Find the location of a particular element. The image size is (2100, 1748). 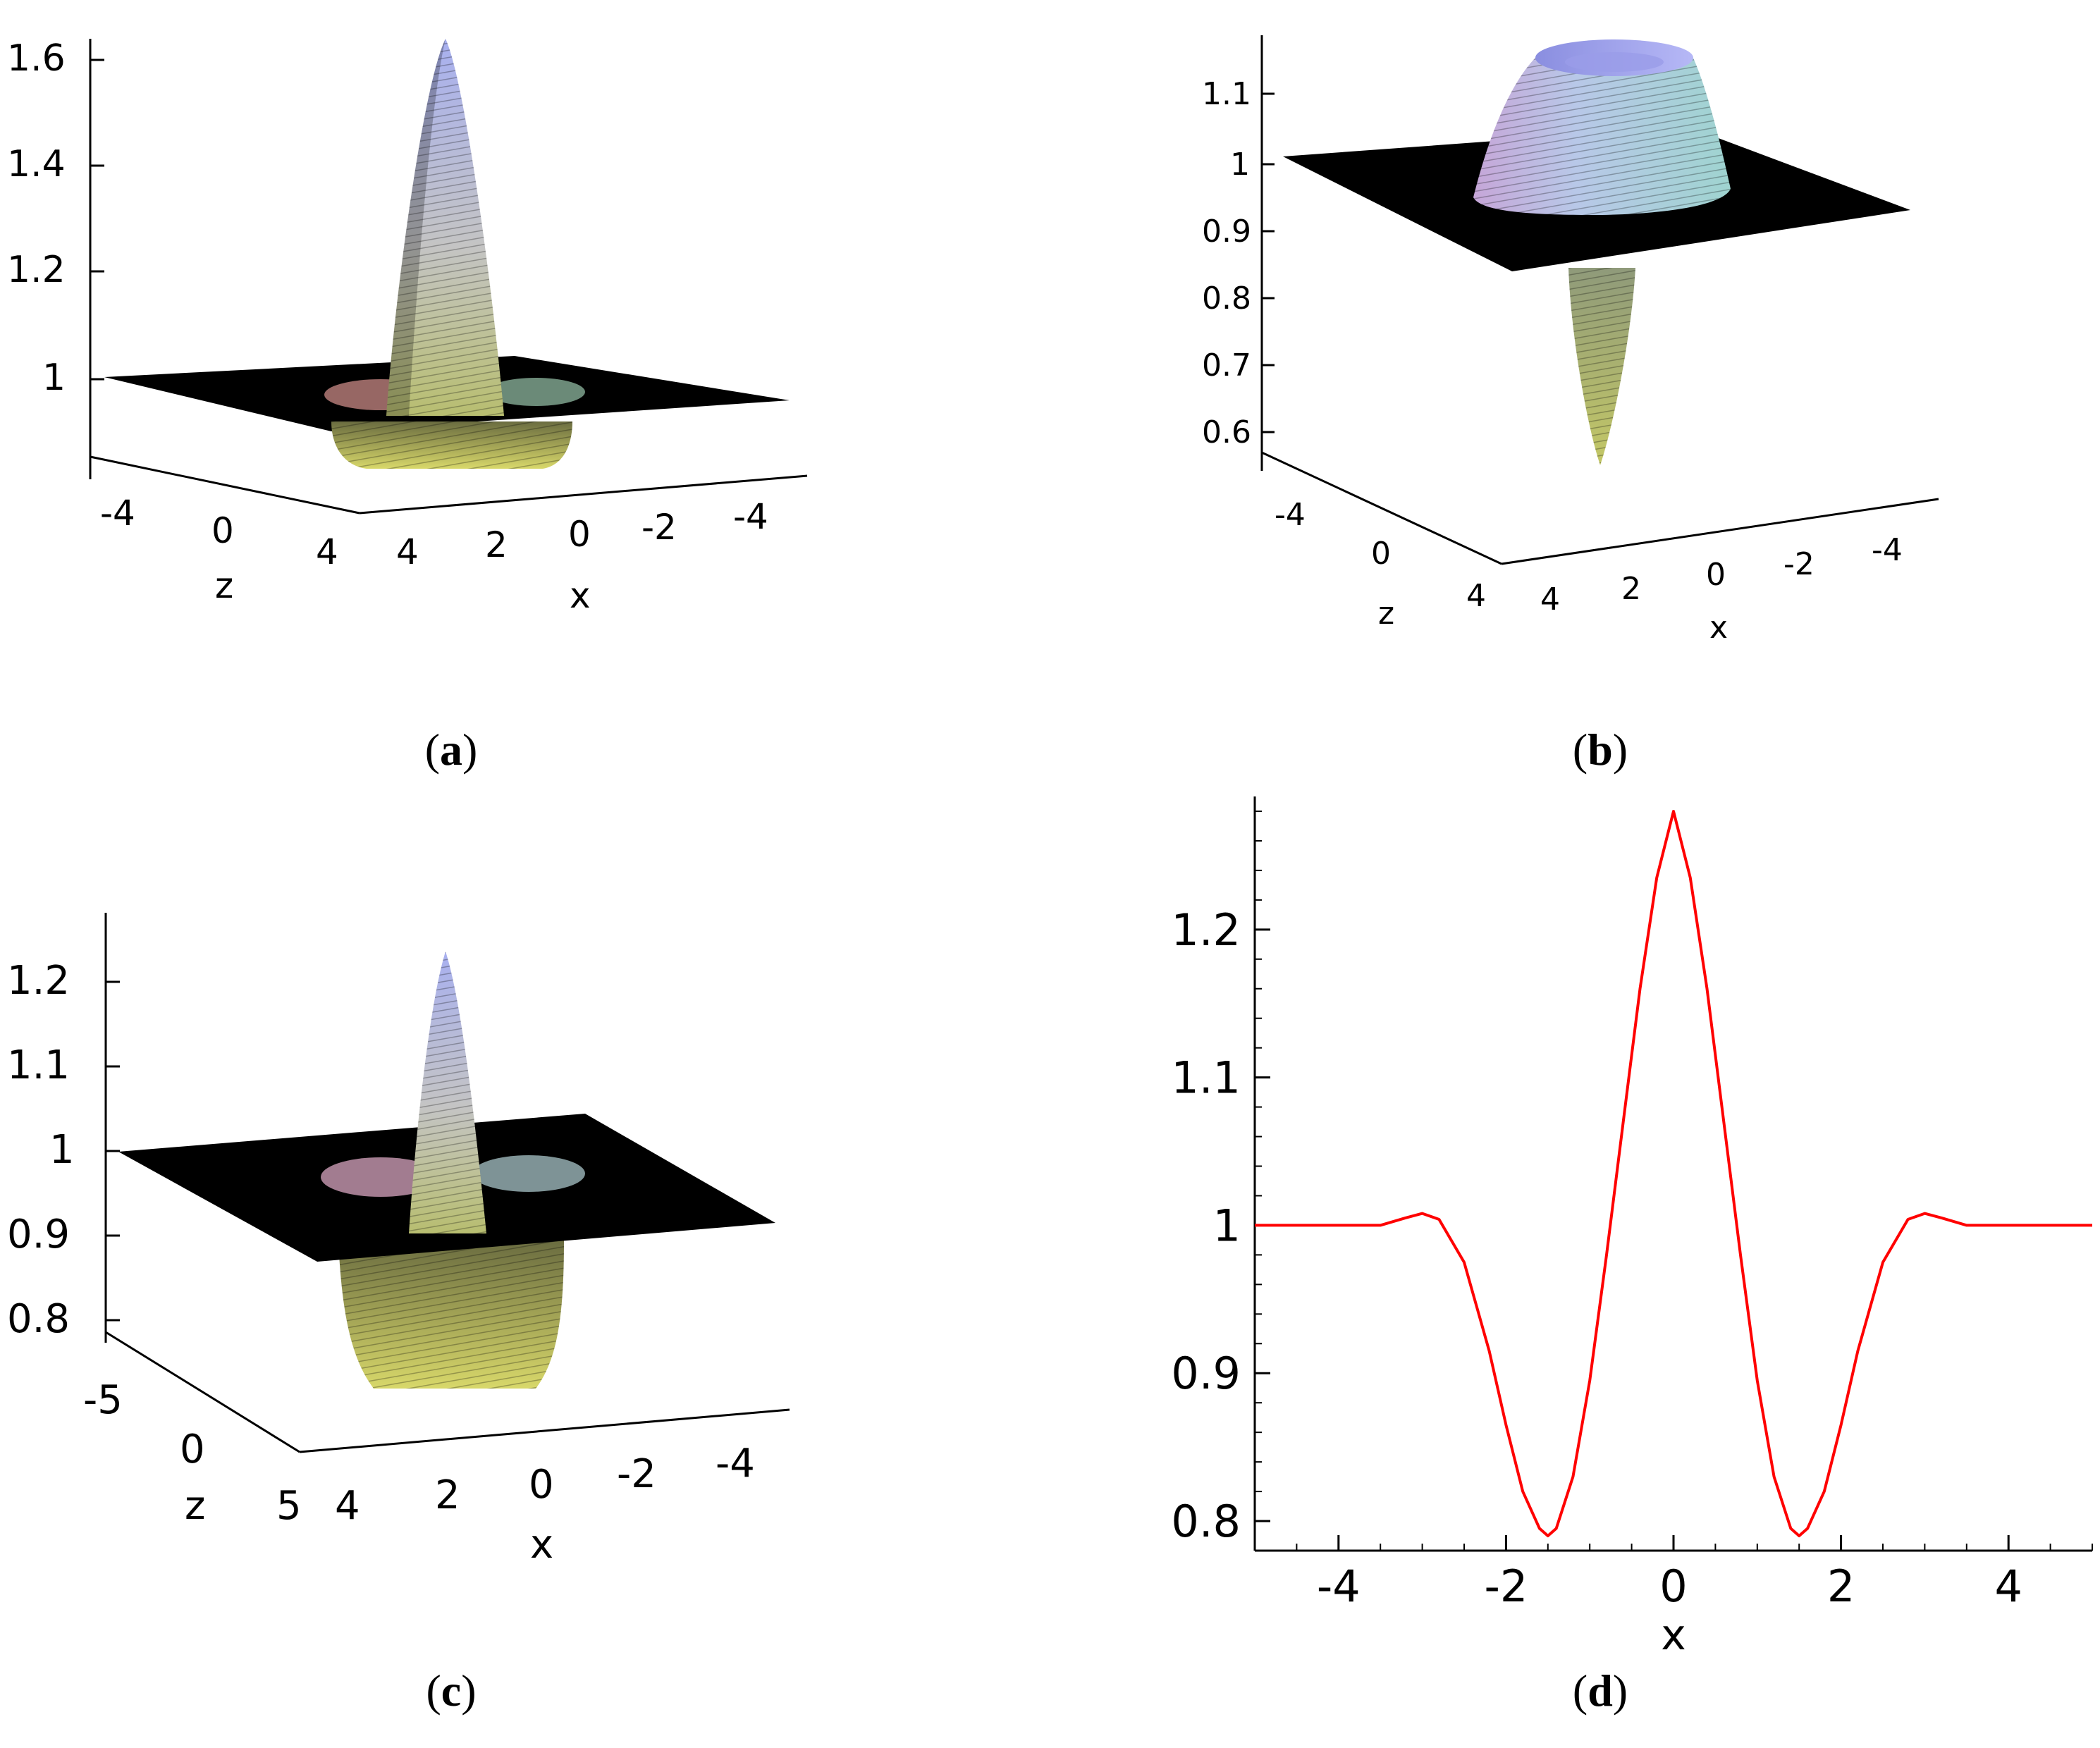

panel-a-peak-shade is located at coordinates (416, 228).